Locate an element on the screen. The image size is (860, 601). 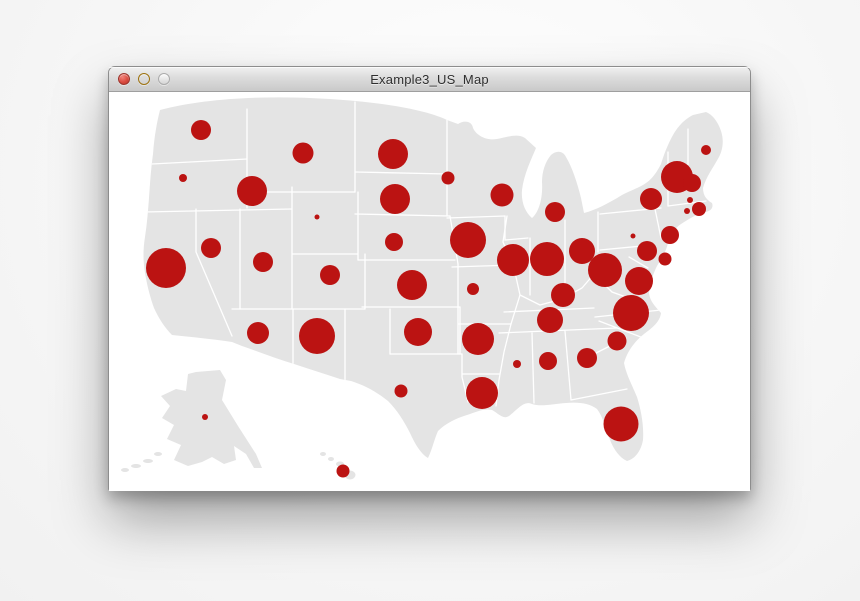
window-titlebar: Example3_US_Map is located at coordinates (429, 79).